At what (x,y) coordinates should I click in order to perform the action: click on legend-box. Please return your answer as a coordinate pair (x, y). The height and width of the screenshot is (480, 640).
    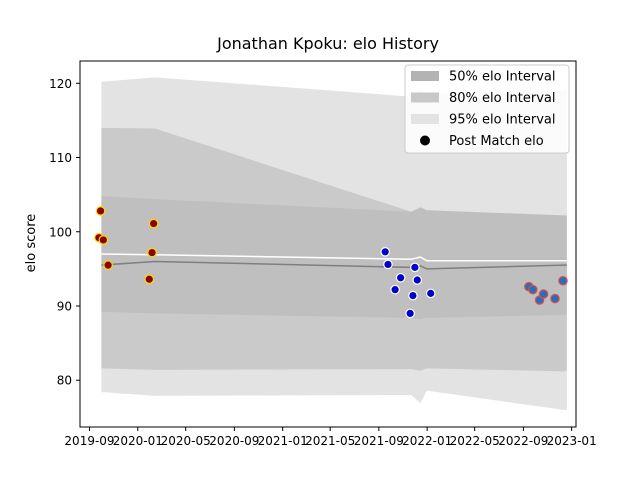
    Looking at the image, I should click on (487, 109).